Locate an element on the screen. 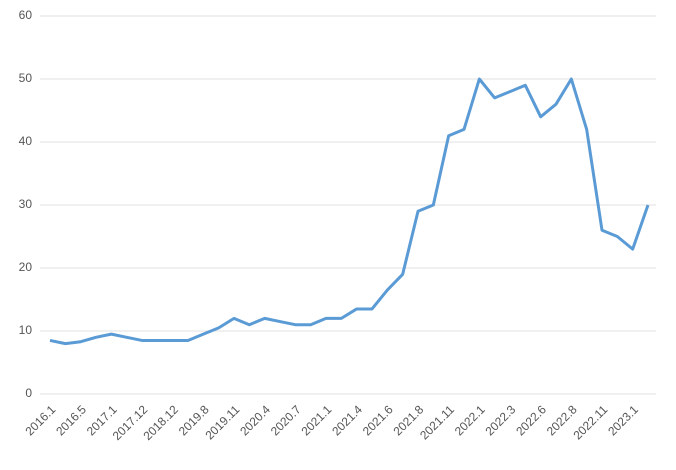  x-tick-label: 2022.11 is located at coordinates (590, 422).